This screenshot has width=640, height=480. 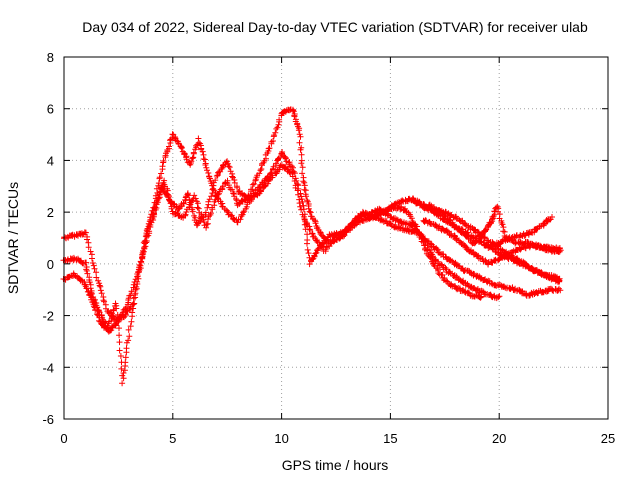 I want to click on y-tick-label: -2, so click(x=48, y=316).